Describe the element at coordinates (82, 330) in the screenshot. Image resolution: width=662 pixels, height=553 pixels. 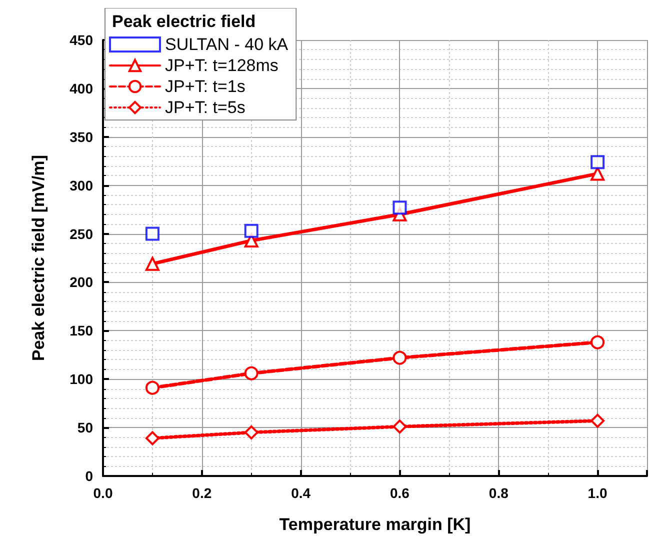
I see `y-tick-label: 150` at that location.